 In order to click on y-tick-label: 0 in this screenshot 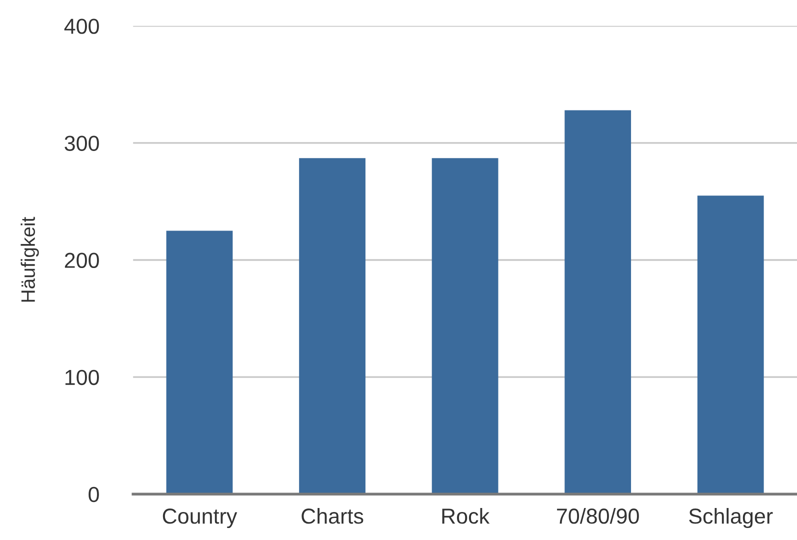, I will do `click(93, 494)`.